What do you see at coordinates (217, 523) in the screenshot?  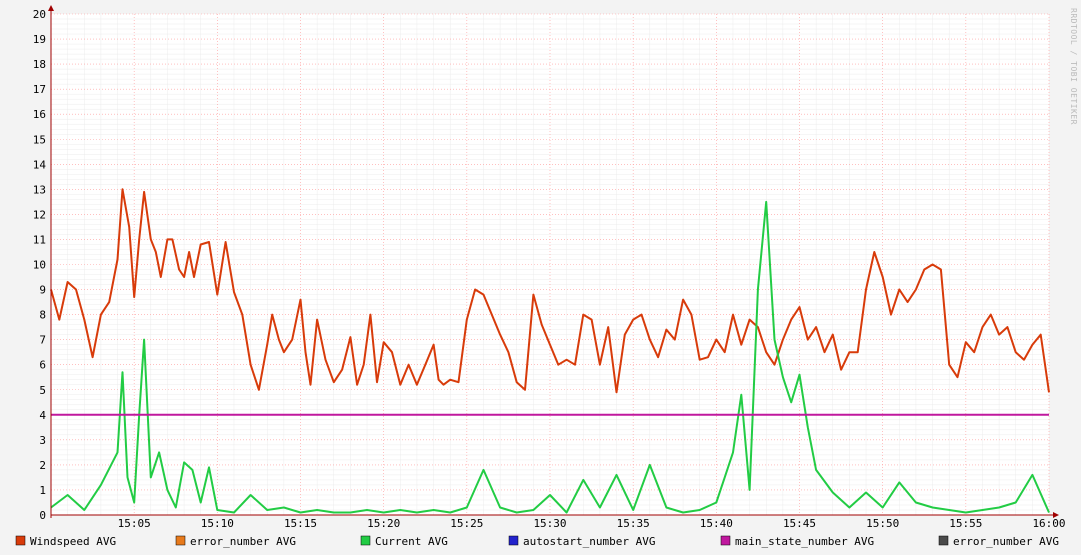 I see `x-tick-label: 15:10` at bounding box center [217, 523].